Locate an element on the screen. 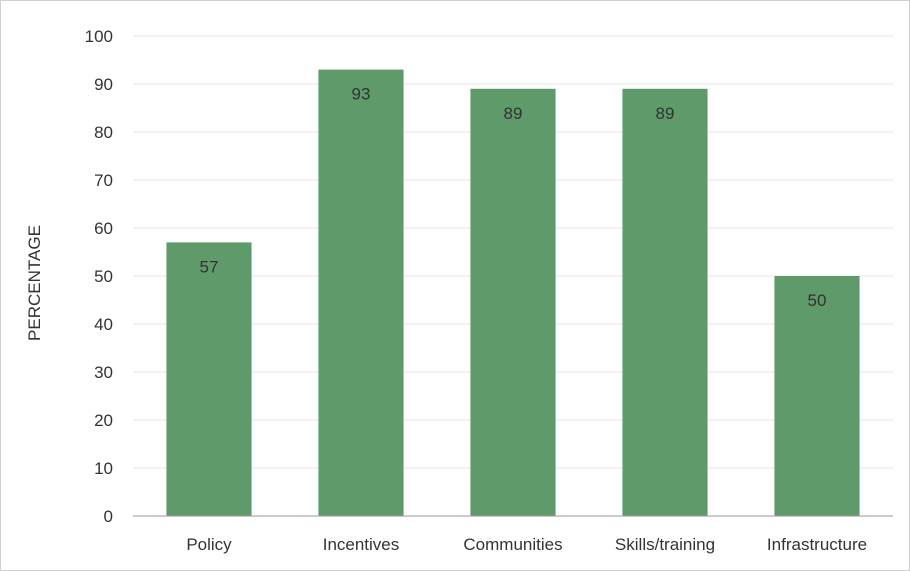 The image size is (910, 571). data-label: 93 is located at coordinates (361, 94).